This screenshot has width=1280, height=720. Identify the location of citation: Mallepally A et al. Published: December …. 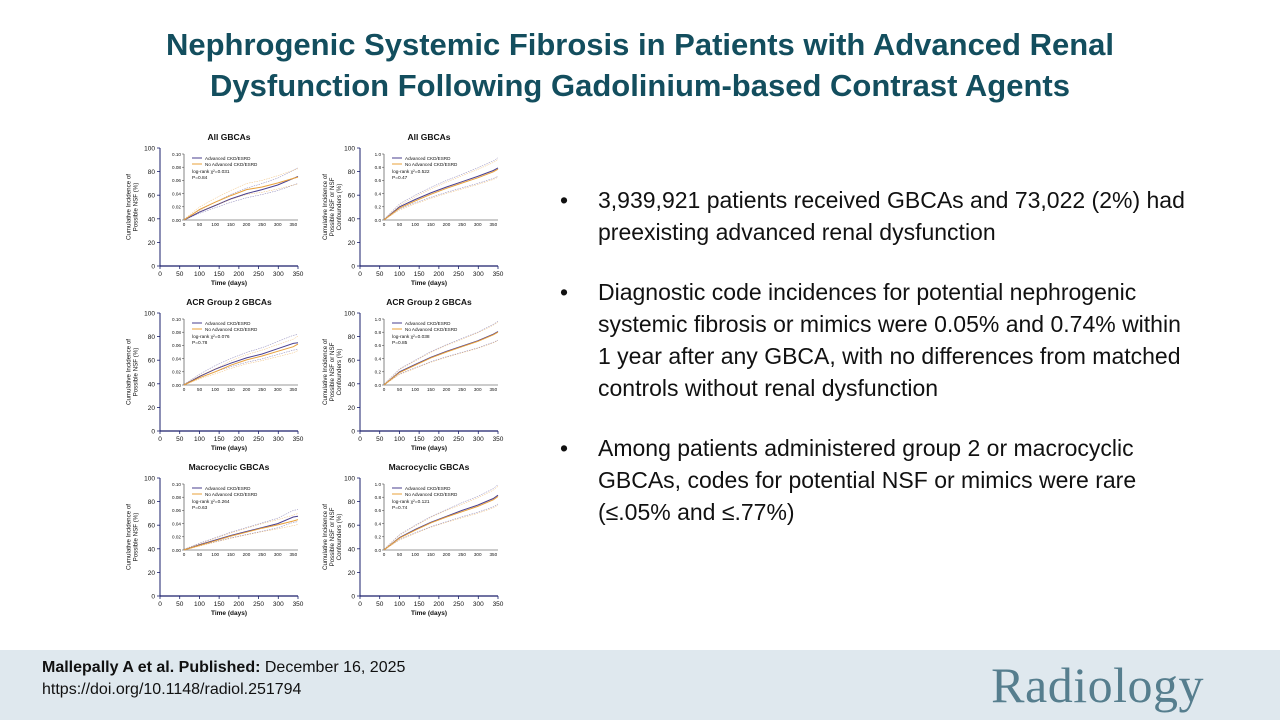
(223, 679).